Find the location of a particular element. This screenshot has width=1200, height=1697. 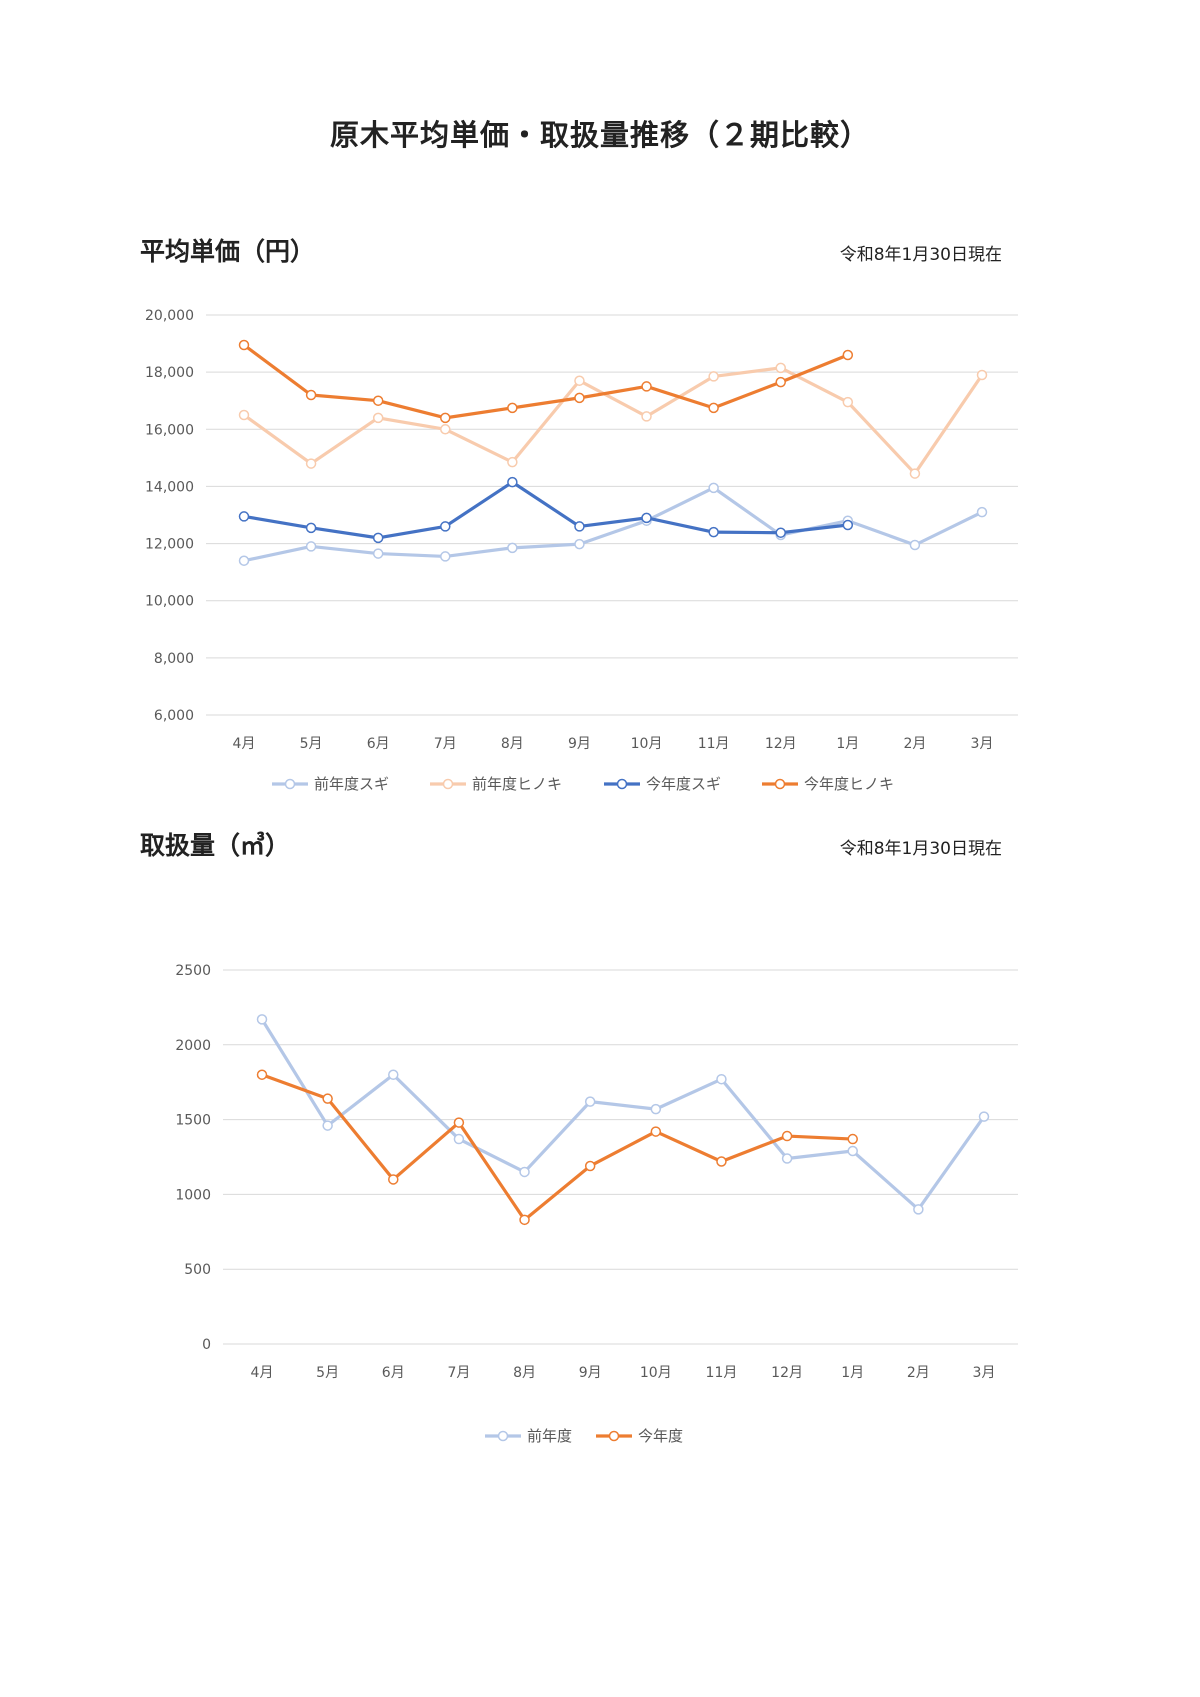

price-legend-label: 今年度ヒノキ is located at coordinates (849, 784).